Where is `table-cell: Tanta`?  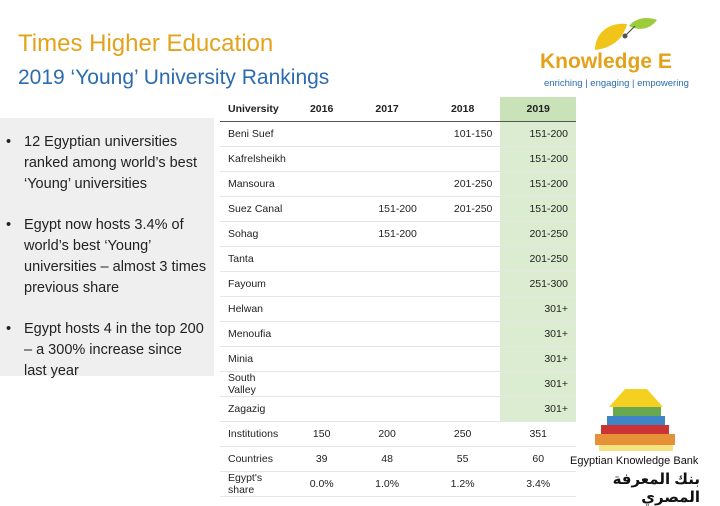
table-cell: Tanta is located at coordinates (257, 259).